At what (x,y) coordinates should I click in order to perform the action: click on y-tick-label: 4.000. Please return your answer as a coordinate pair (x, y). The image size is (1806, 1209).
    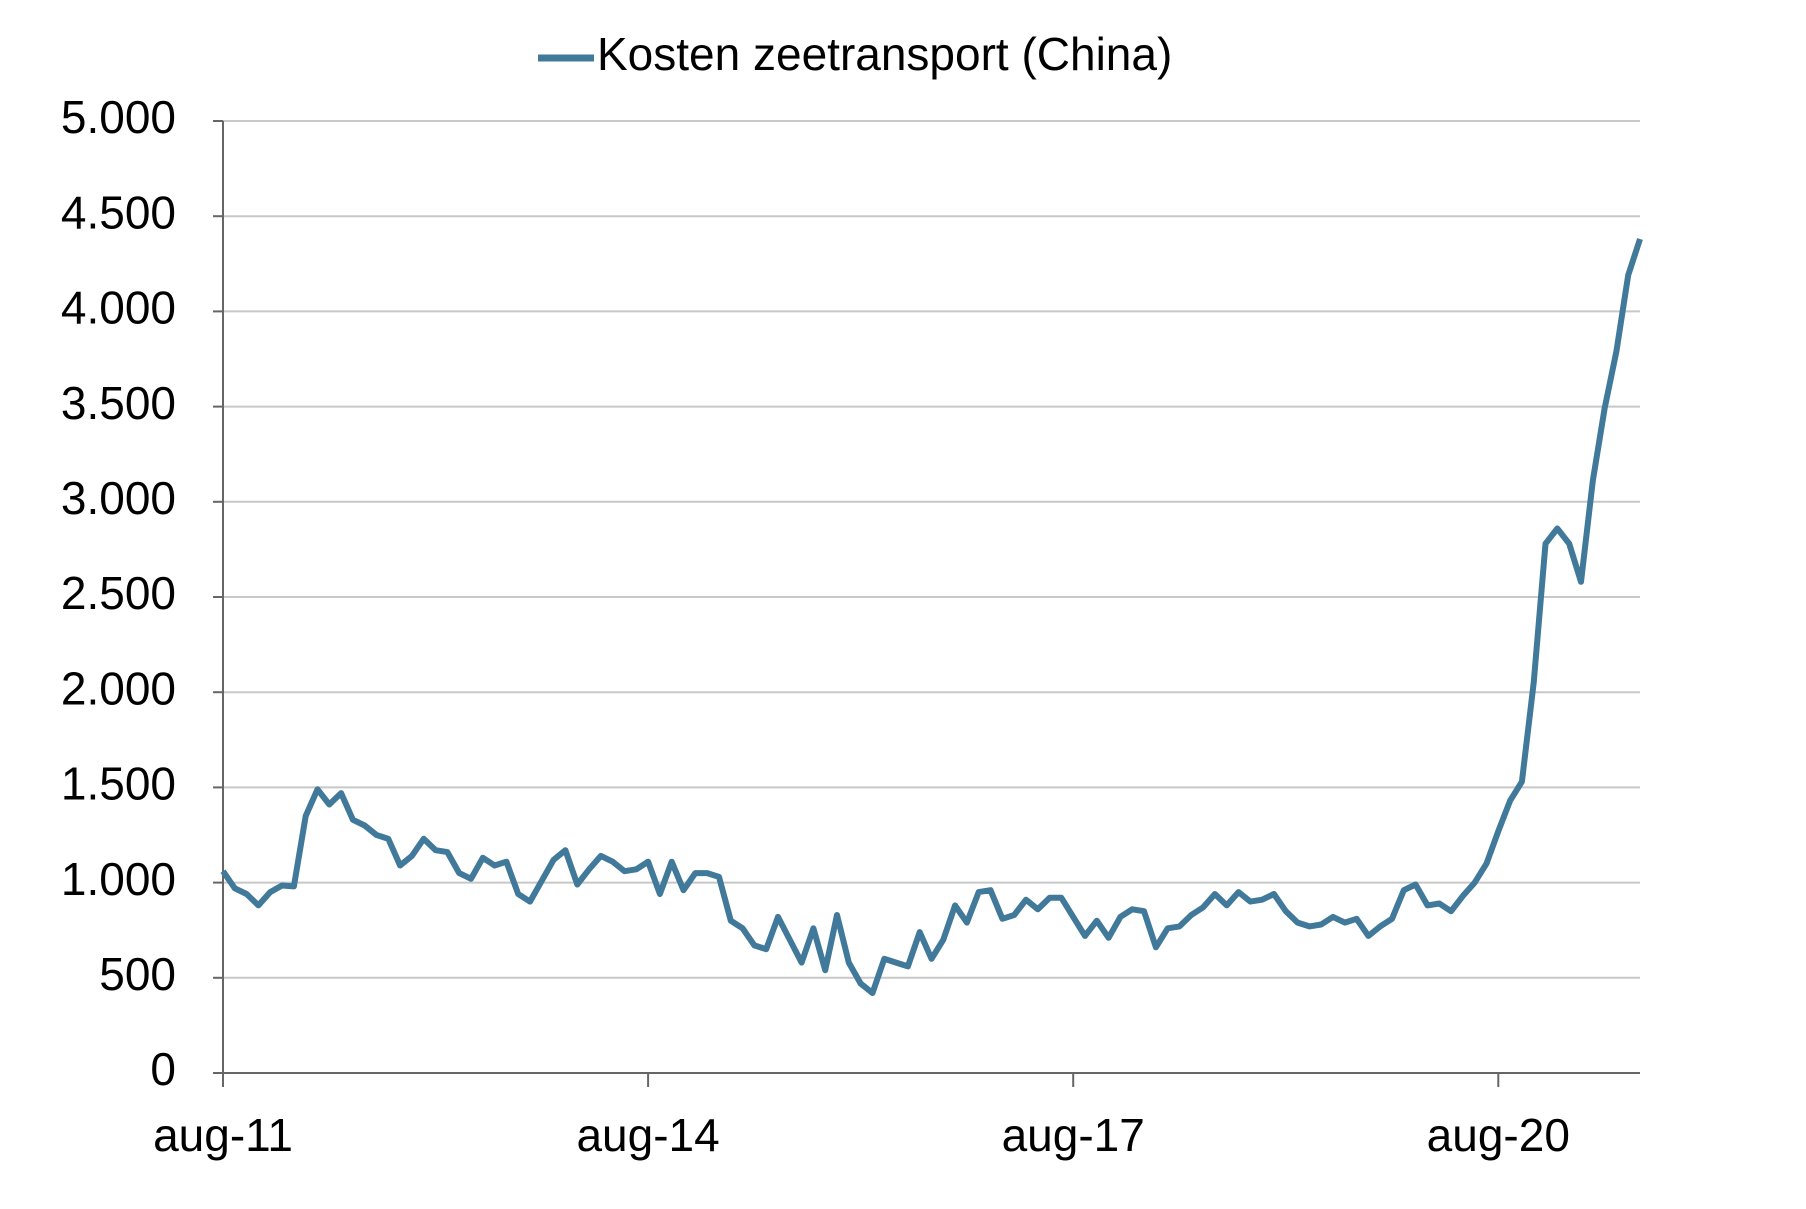
    Looking at the image, I should click on (118, 308).